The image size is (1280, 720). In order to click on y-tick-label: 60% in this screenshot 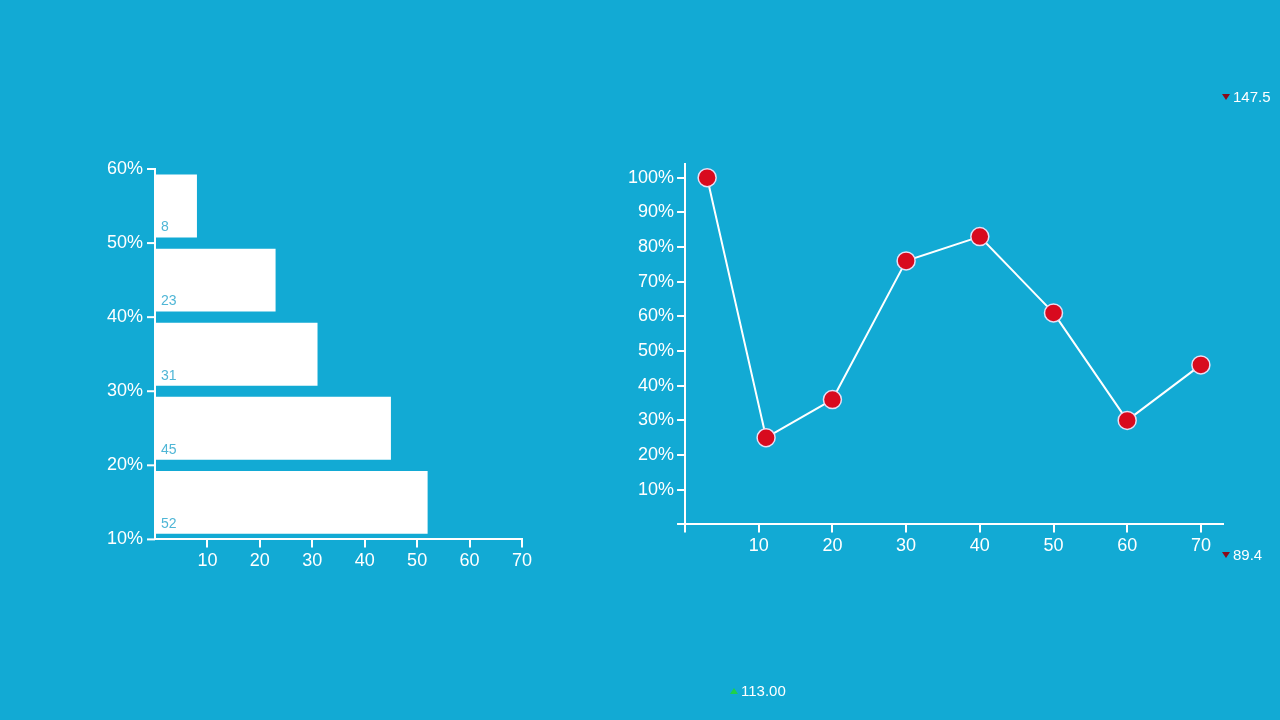, I will do `click(656, 315)`.